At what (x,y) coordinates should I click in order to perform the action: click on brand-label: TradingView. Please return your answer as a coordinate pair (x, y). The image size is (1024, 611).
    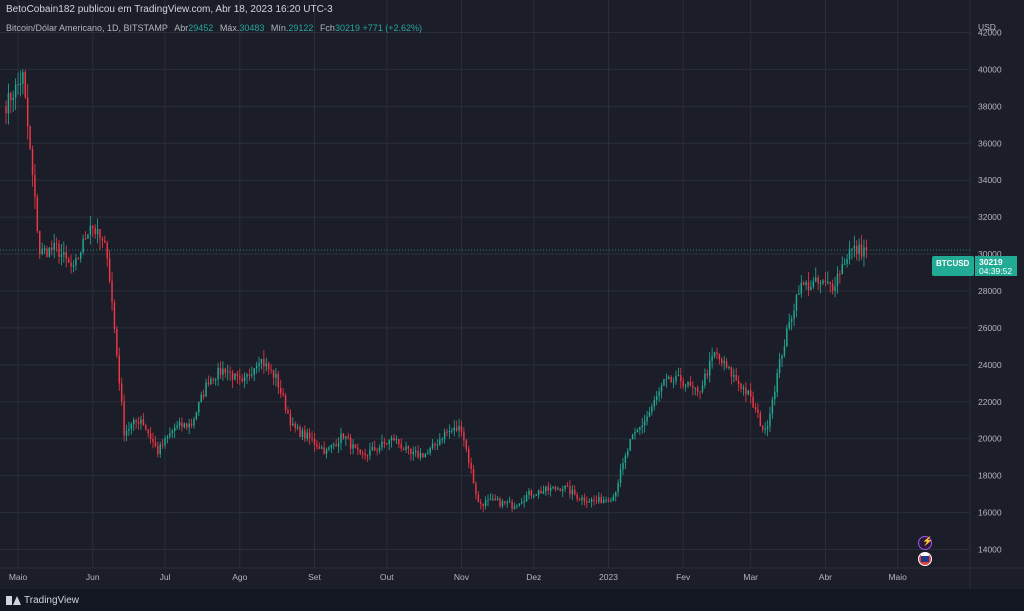
    Looking at the image, I should click on (52, 600).